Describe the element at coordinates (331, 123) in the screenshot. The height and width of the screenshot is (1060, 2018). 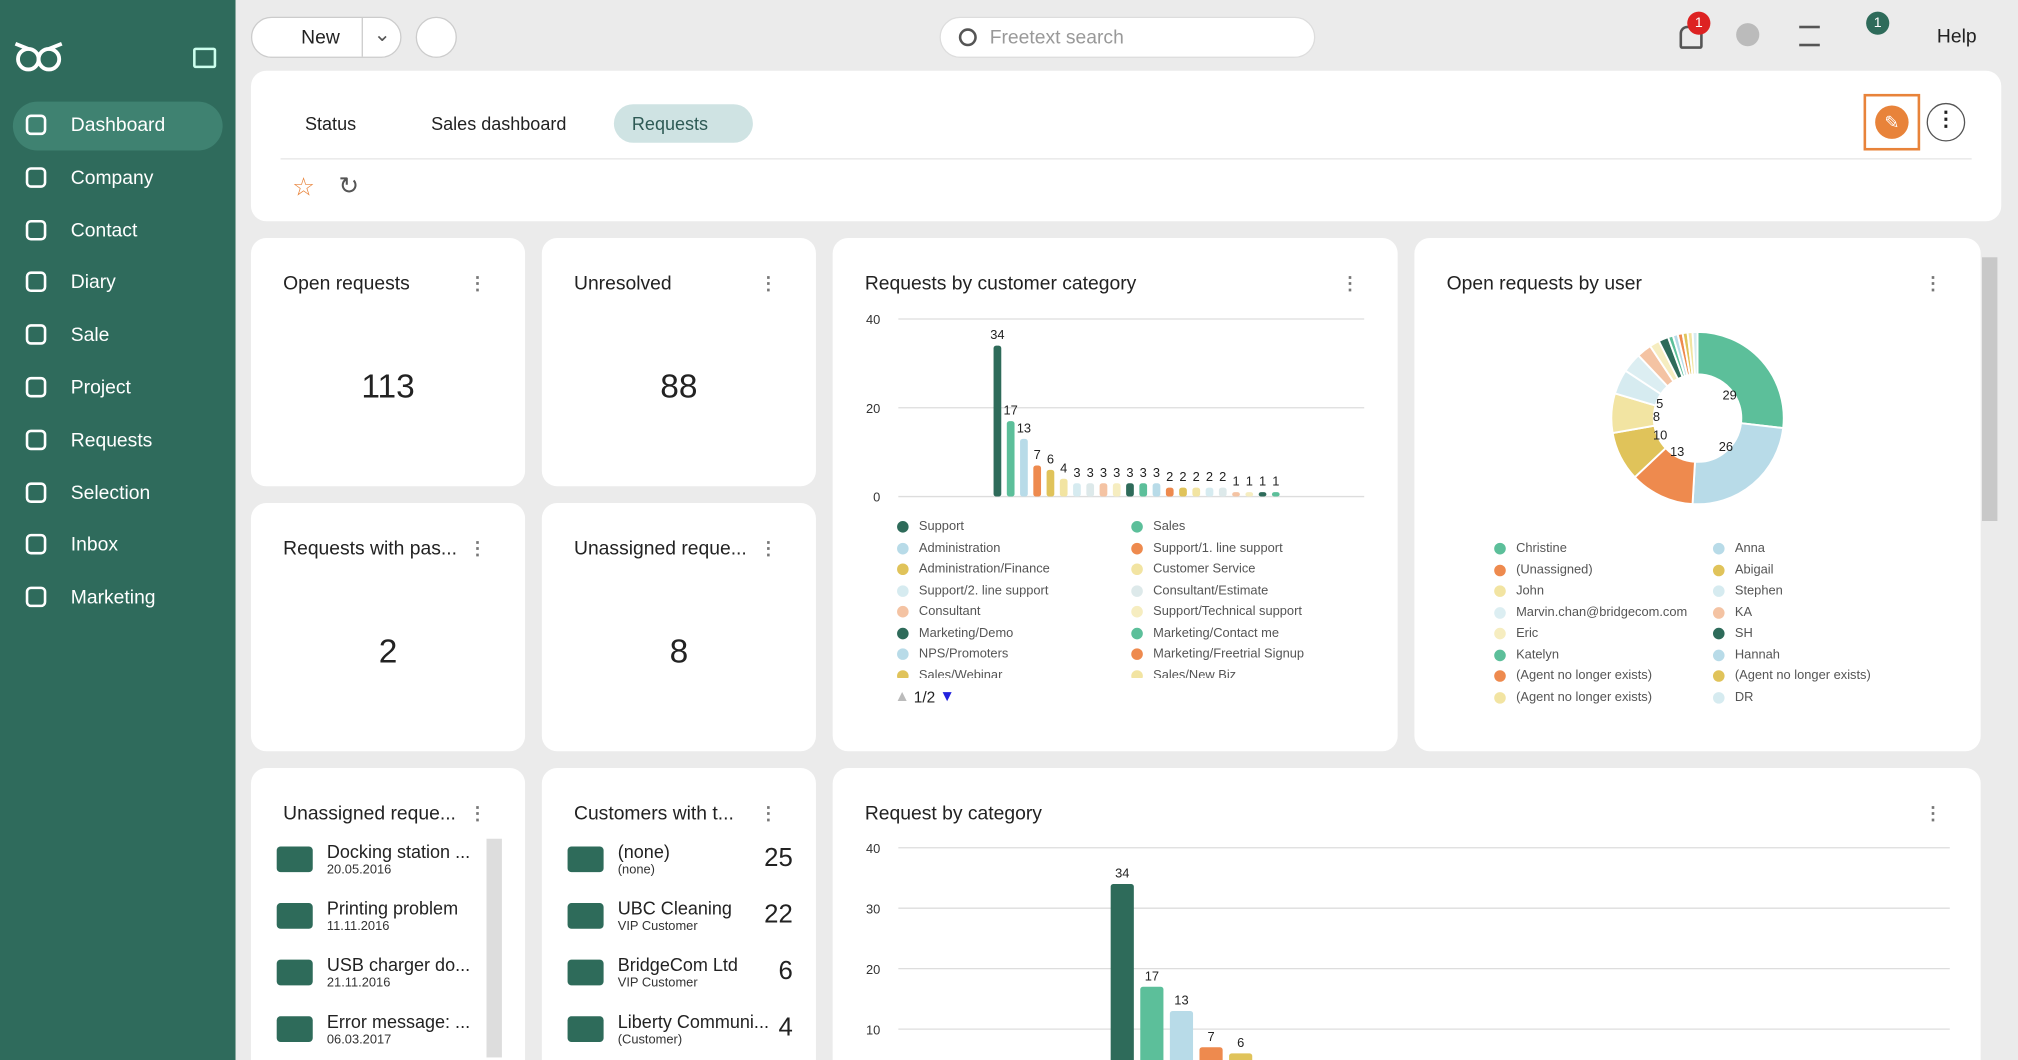
I see `tab-label: Status` at that location.